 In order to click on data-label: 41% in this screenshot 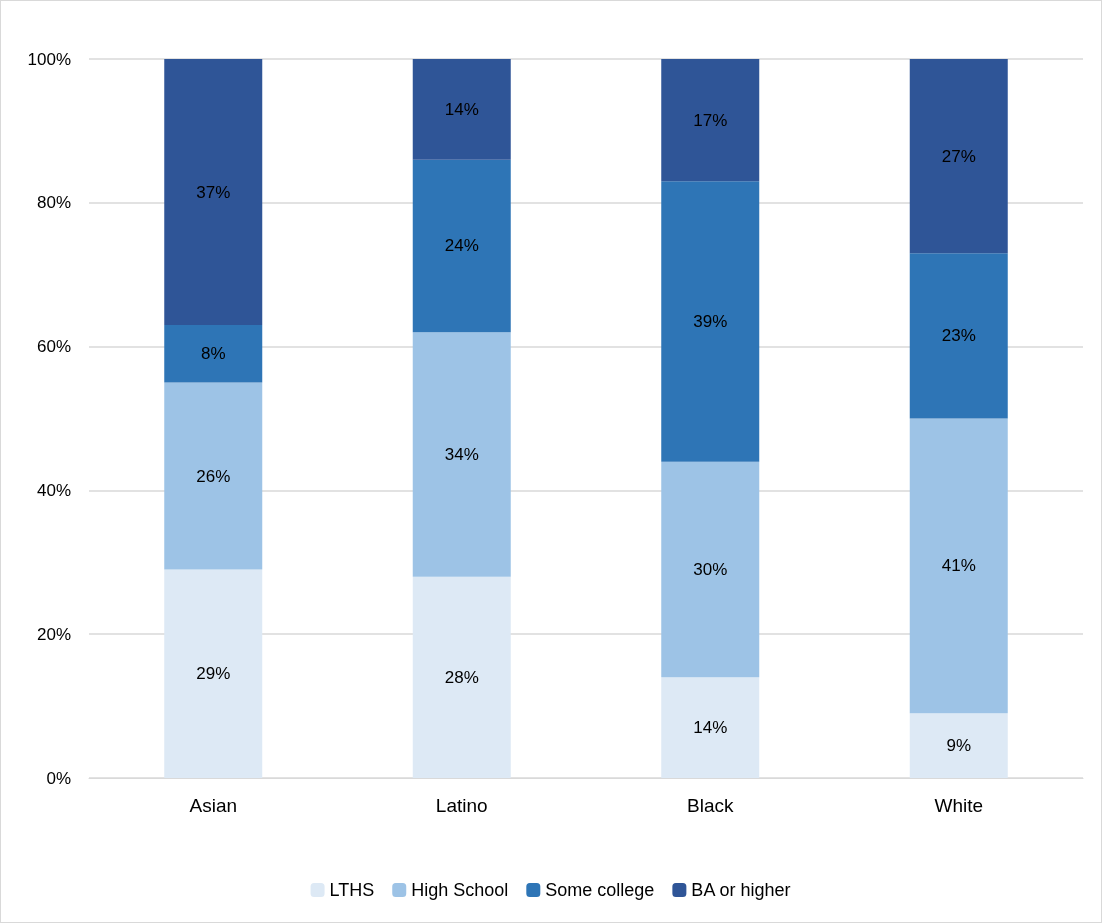, I will do `click(958, 566)`.